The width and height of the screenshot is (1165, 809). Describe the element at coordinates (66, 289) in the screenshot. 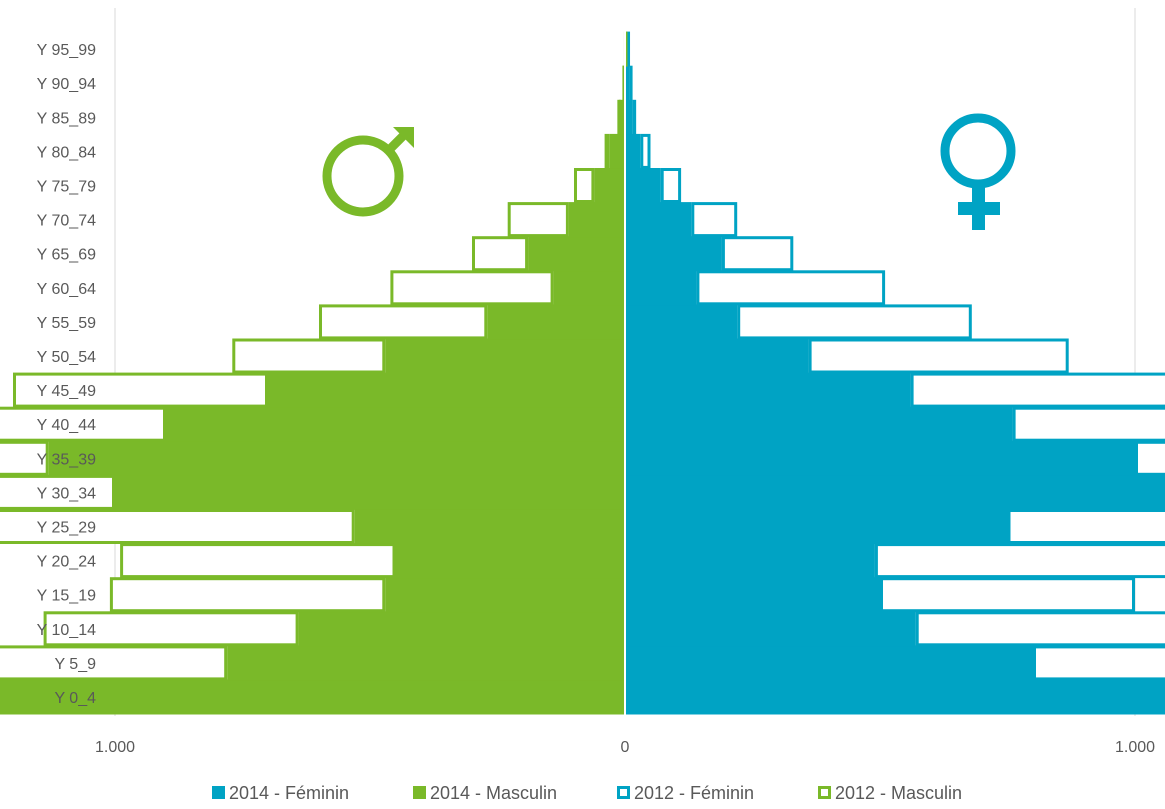

I see `y-tick-label: Y 60_64` at that location.